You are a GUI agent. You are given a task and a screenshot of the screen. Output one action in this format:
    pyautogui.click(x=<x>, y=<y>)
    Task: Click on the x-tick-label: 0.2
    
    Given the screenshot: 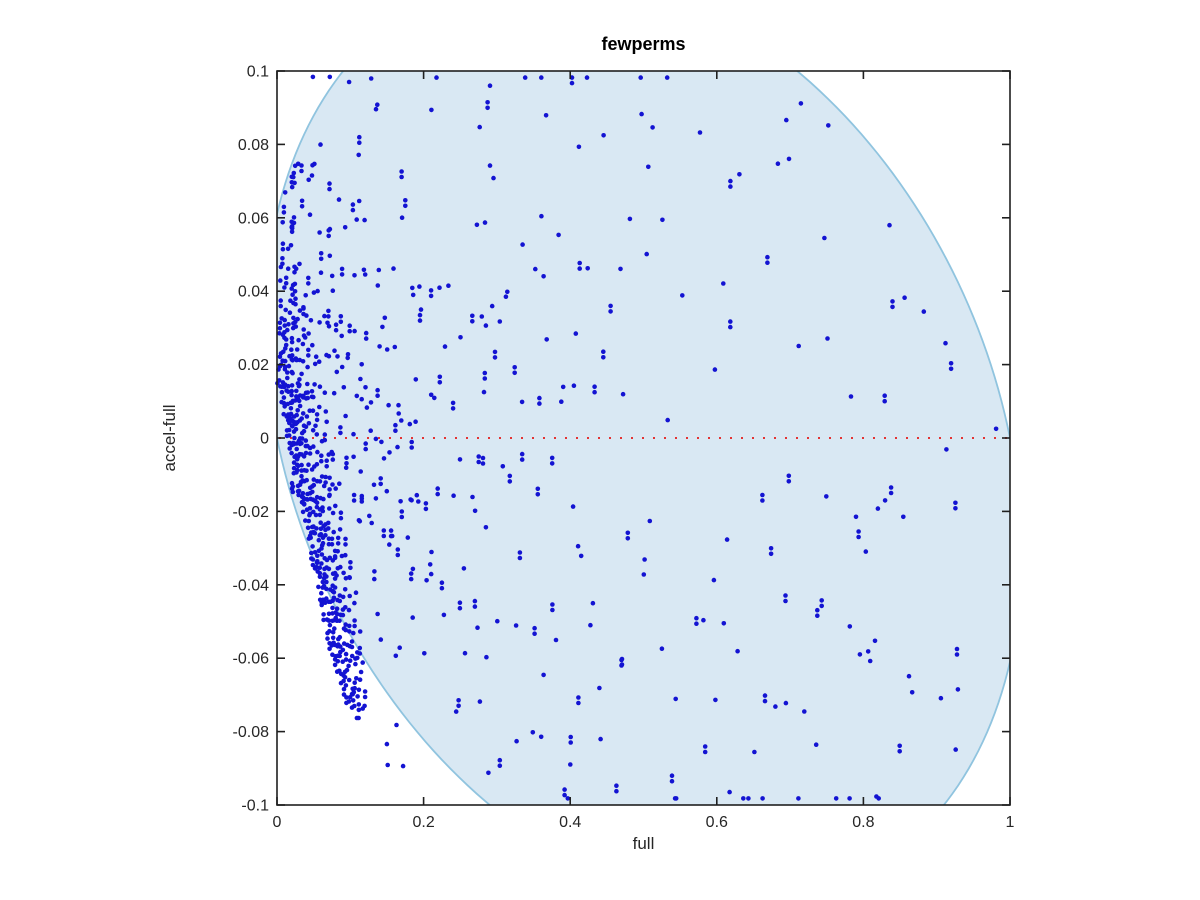 What is the action you would take?
    pyautogui.click(x=423, y=822)
    